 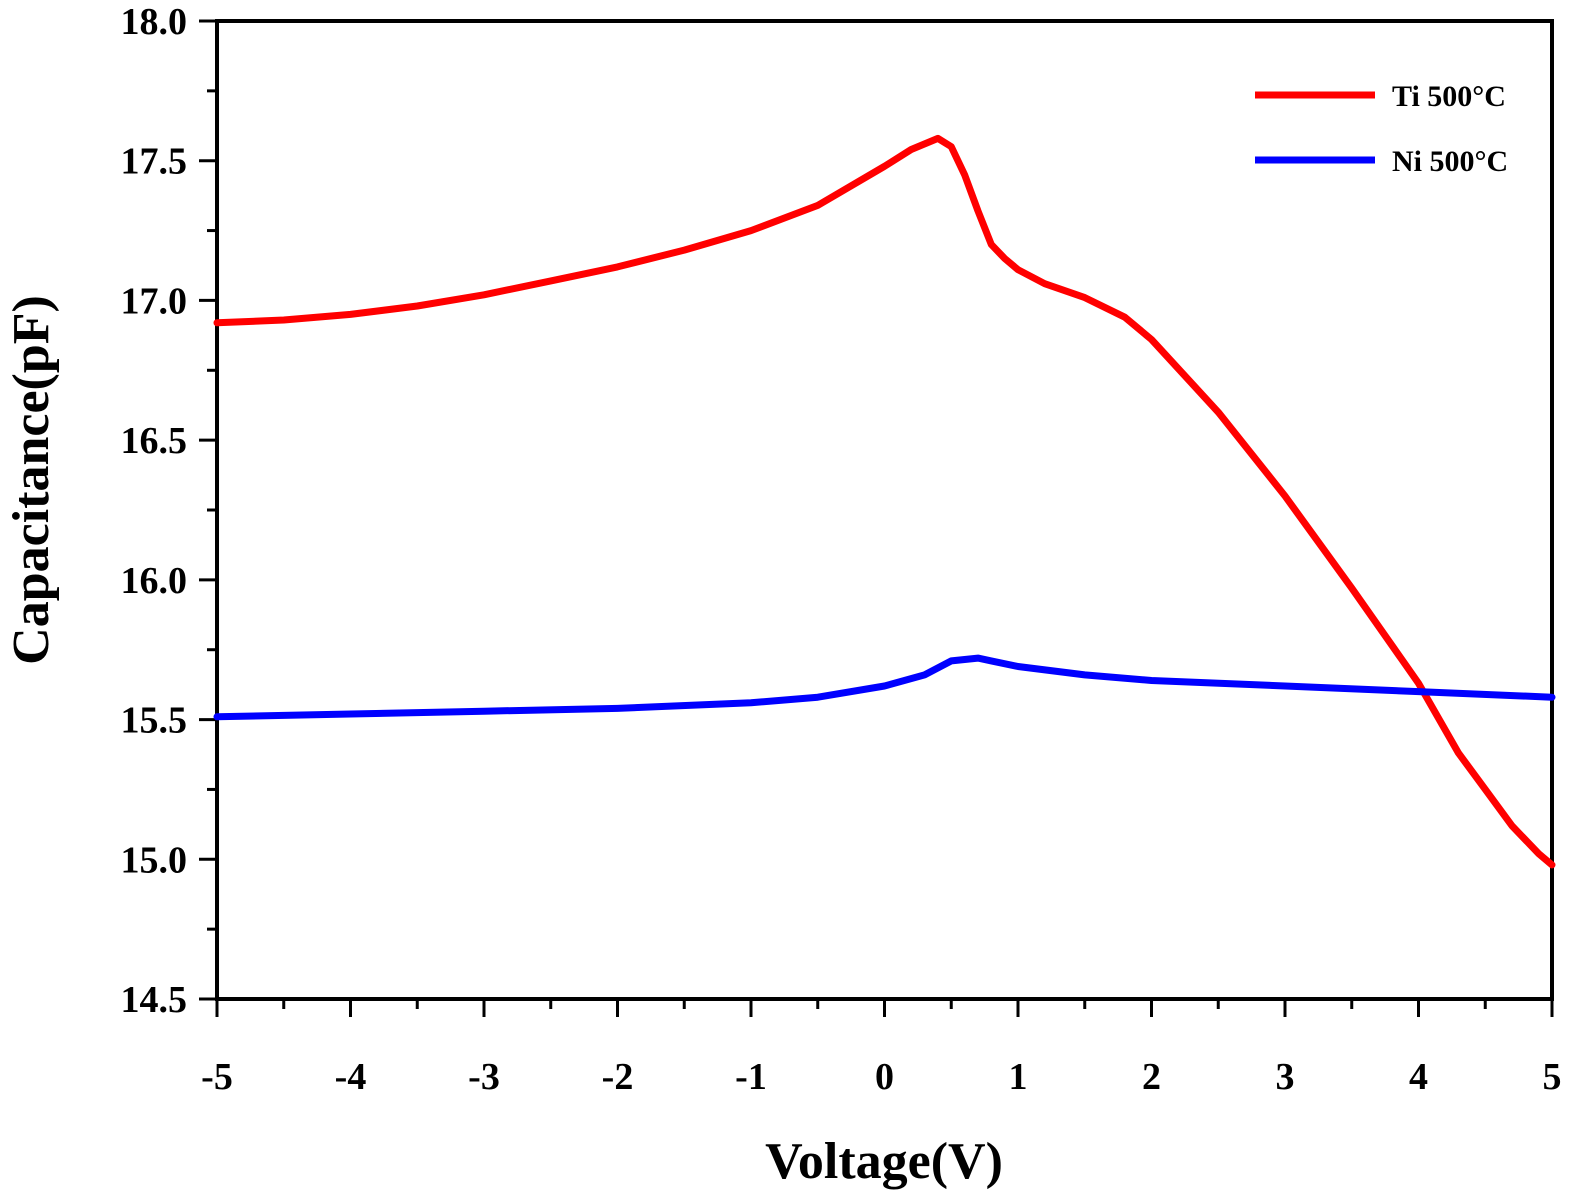 What do you see at coordinates (1449, 96) in the screenshot?
I see `legend-label-0: Ti 500°C` at bounding box center [1449, 96].